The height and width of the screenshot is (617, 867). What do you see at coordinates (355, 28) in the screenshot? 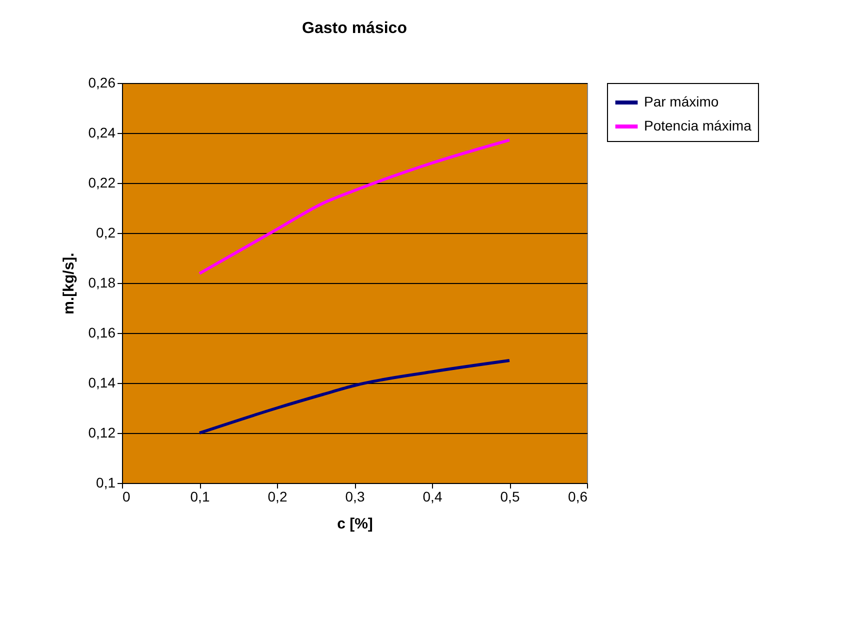
I see `chart-title: Gasto másico` at bounding box center [355, 28].